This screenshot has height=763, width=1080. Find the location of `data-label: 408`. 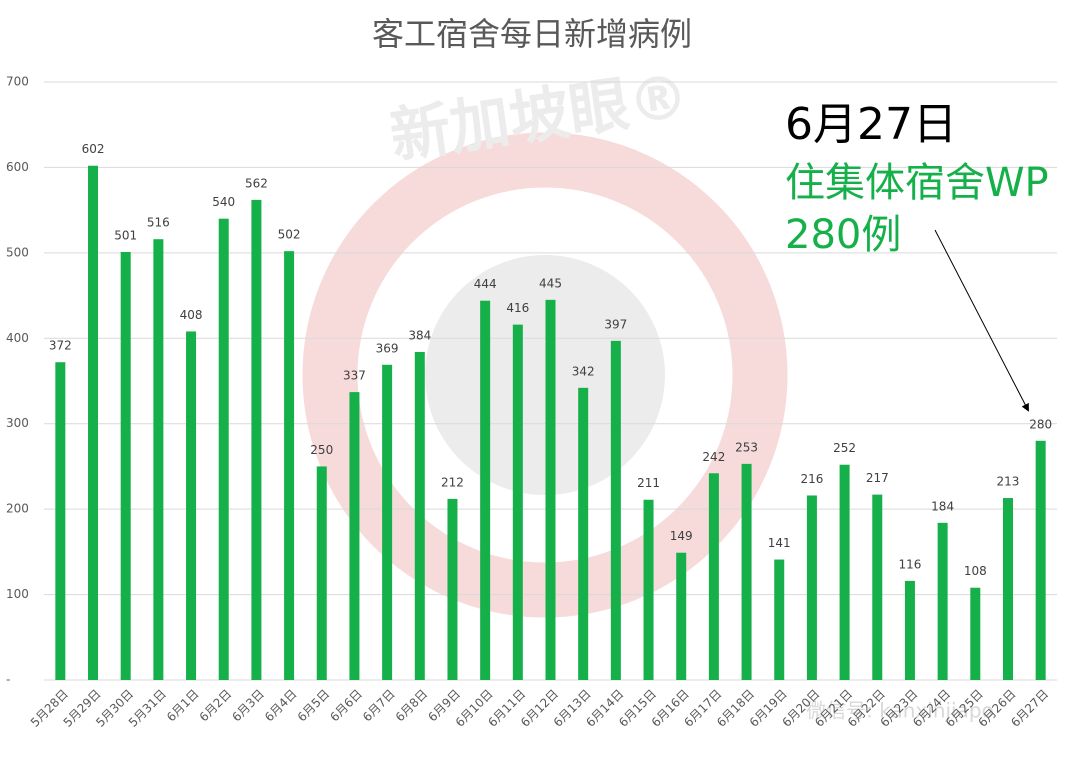

data-label: 408 is located at coordinates (191, 315).